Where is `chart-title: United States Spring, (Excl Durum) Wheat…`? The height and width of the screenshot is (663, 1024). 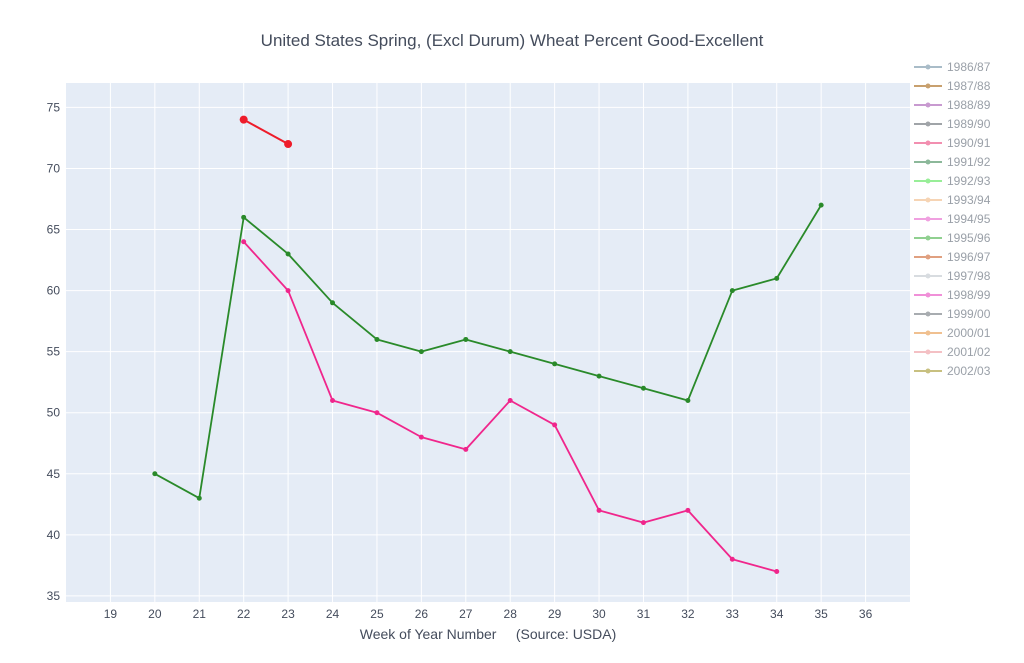
chart-title: United States Spring, (Excl Durum) Wheat… is located at coordinates (512, 40).